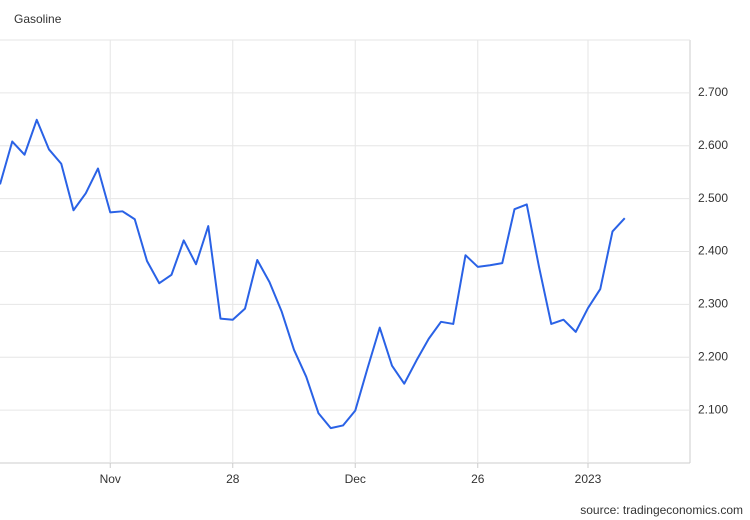 The height and width of the screenshot is (520, 750). Describe the element at coordinates (661, 510) in the screenshot. I see `source: source: tradingeconomics.com` at that location.